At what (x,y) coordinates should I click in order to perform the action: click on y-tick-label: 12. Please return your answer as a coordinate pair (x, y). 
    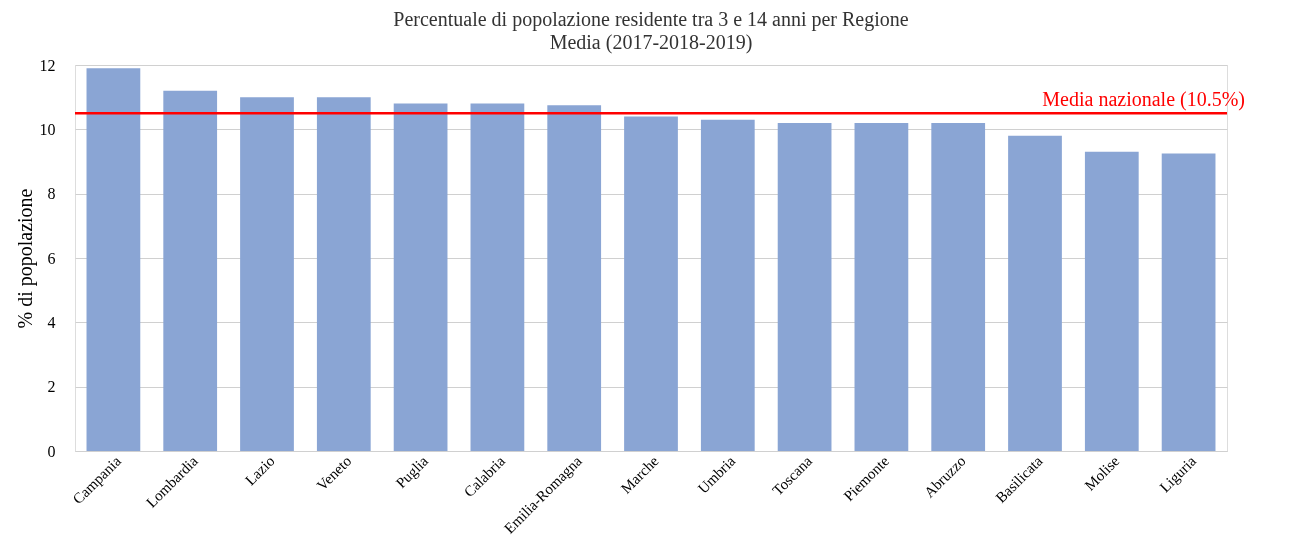
    Looking at the image, I should click on (47, 65).